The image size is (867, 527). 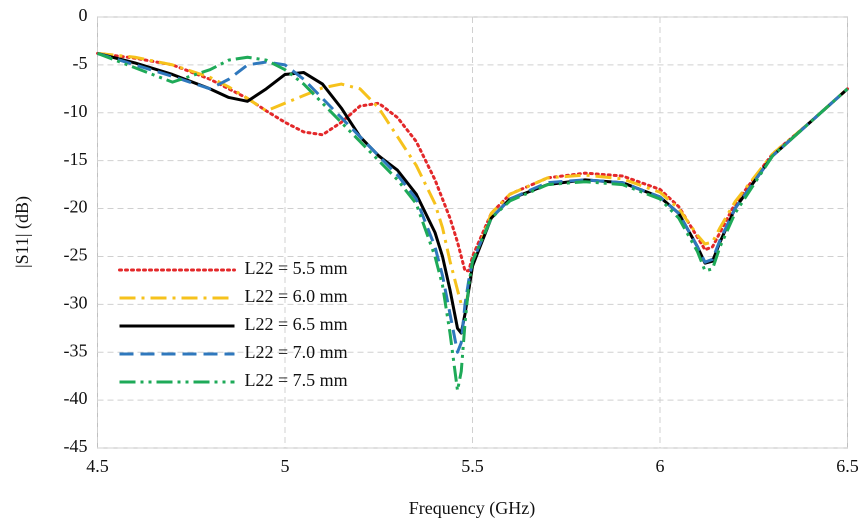 I want to click on legend-label: L22 = 7.5 mm, so click(x=296, y=380).